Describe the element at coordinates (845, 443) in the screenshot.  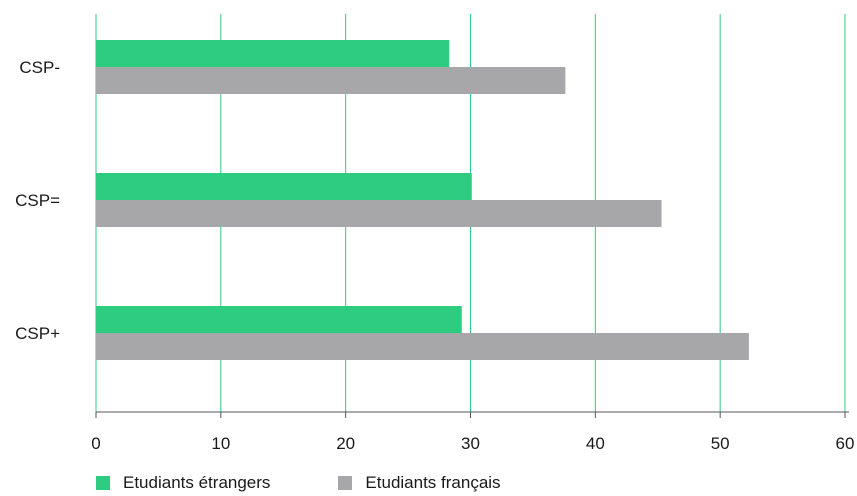
I see `x-tick-label: 60` at that location.